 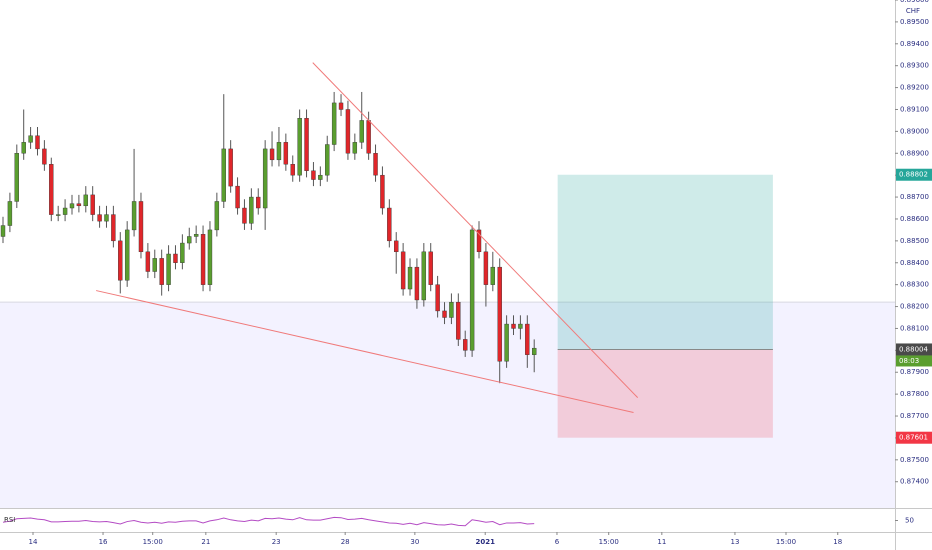 I want to click on stop-zone, so click(x=665, y=393).